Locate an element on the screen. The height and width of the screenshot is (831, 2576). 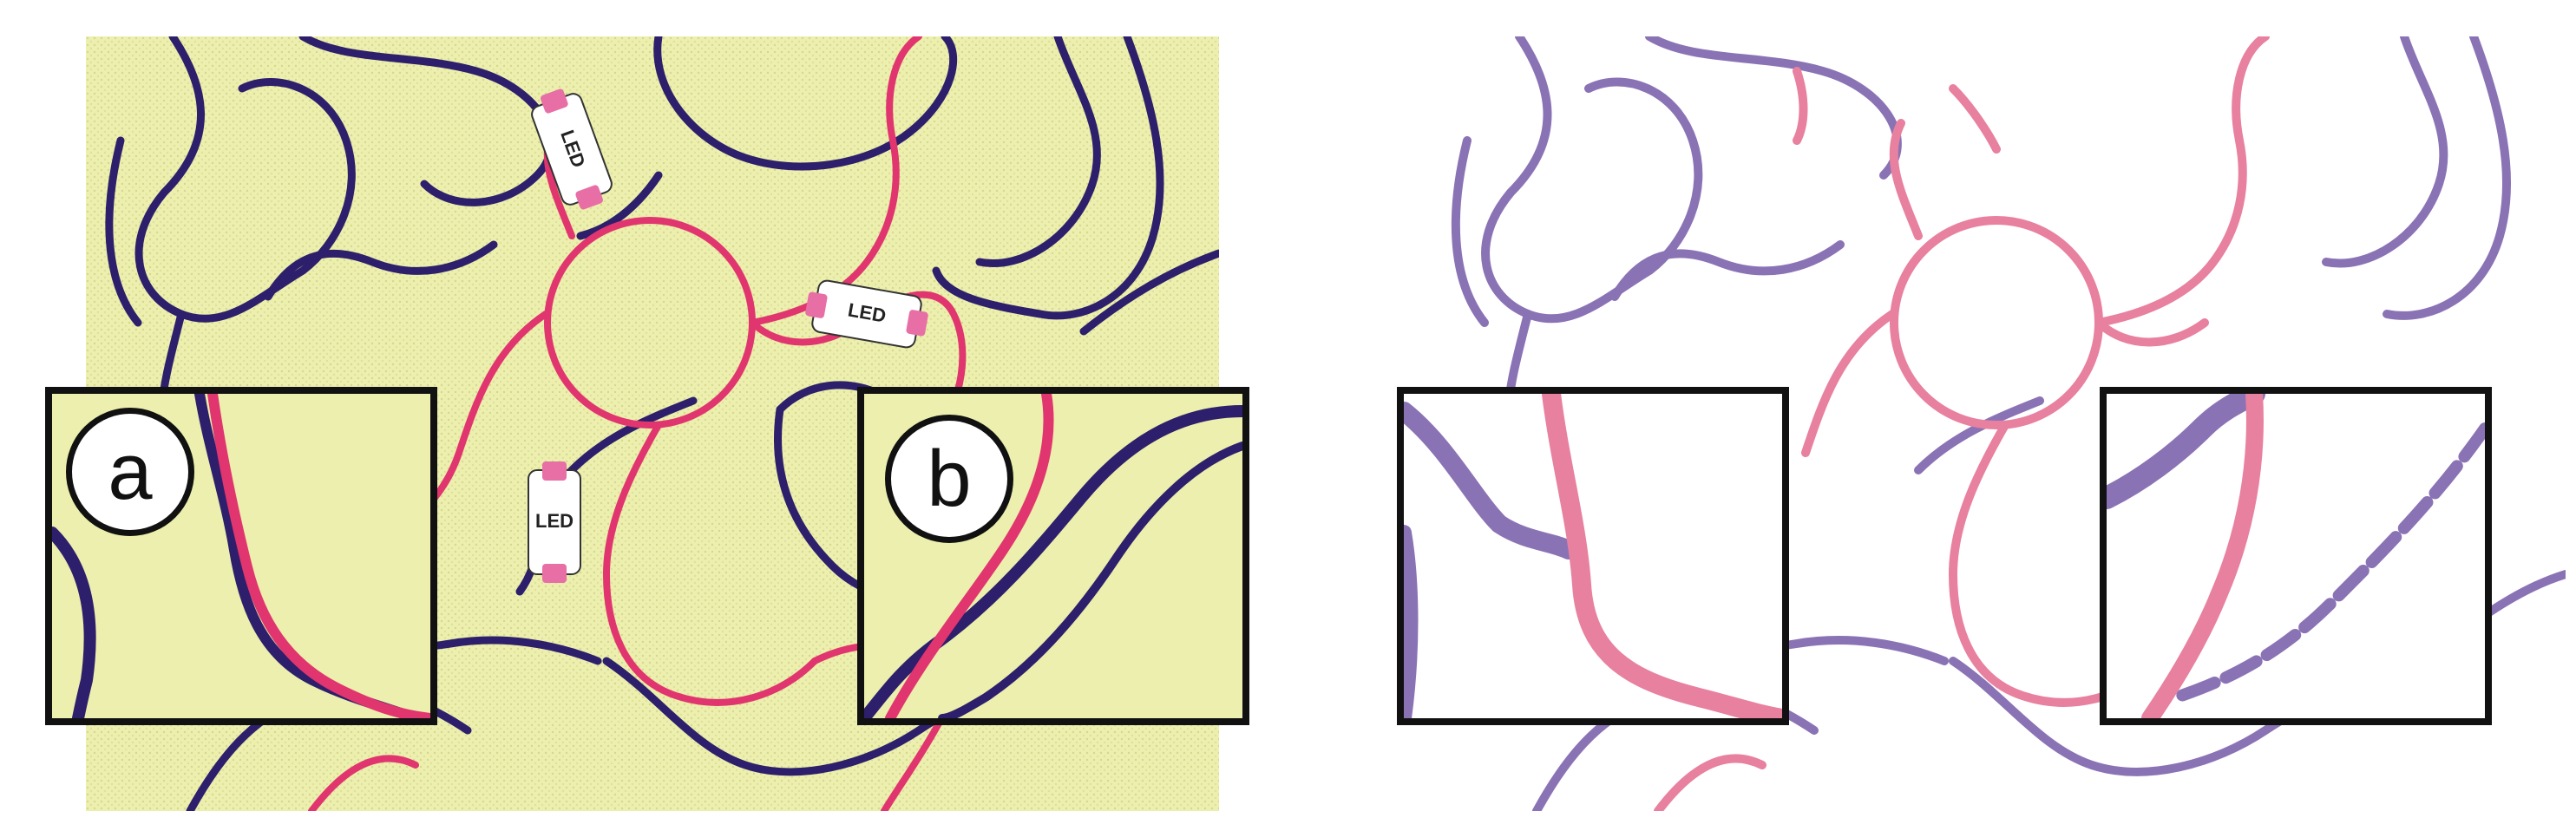
inset-label-b: b is located at coordinates (949, 479).